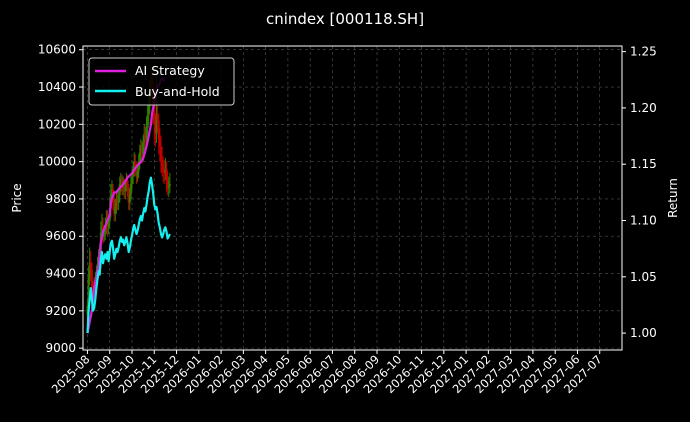  I want to click on left-axis: 9000 9200 9400 9600 9800 10000 10200 10400 10600, so click(60, 199).